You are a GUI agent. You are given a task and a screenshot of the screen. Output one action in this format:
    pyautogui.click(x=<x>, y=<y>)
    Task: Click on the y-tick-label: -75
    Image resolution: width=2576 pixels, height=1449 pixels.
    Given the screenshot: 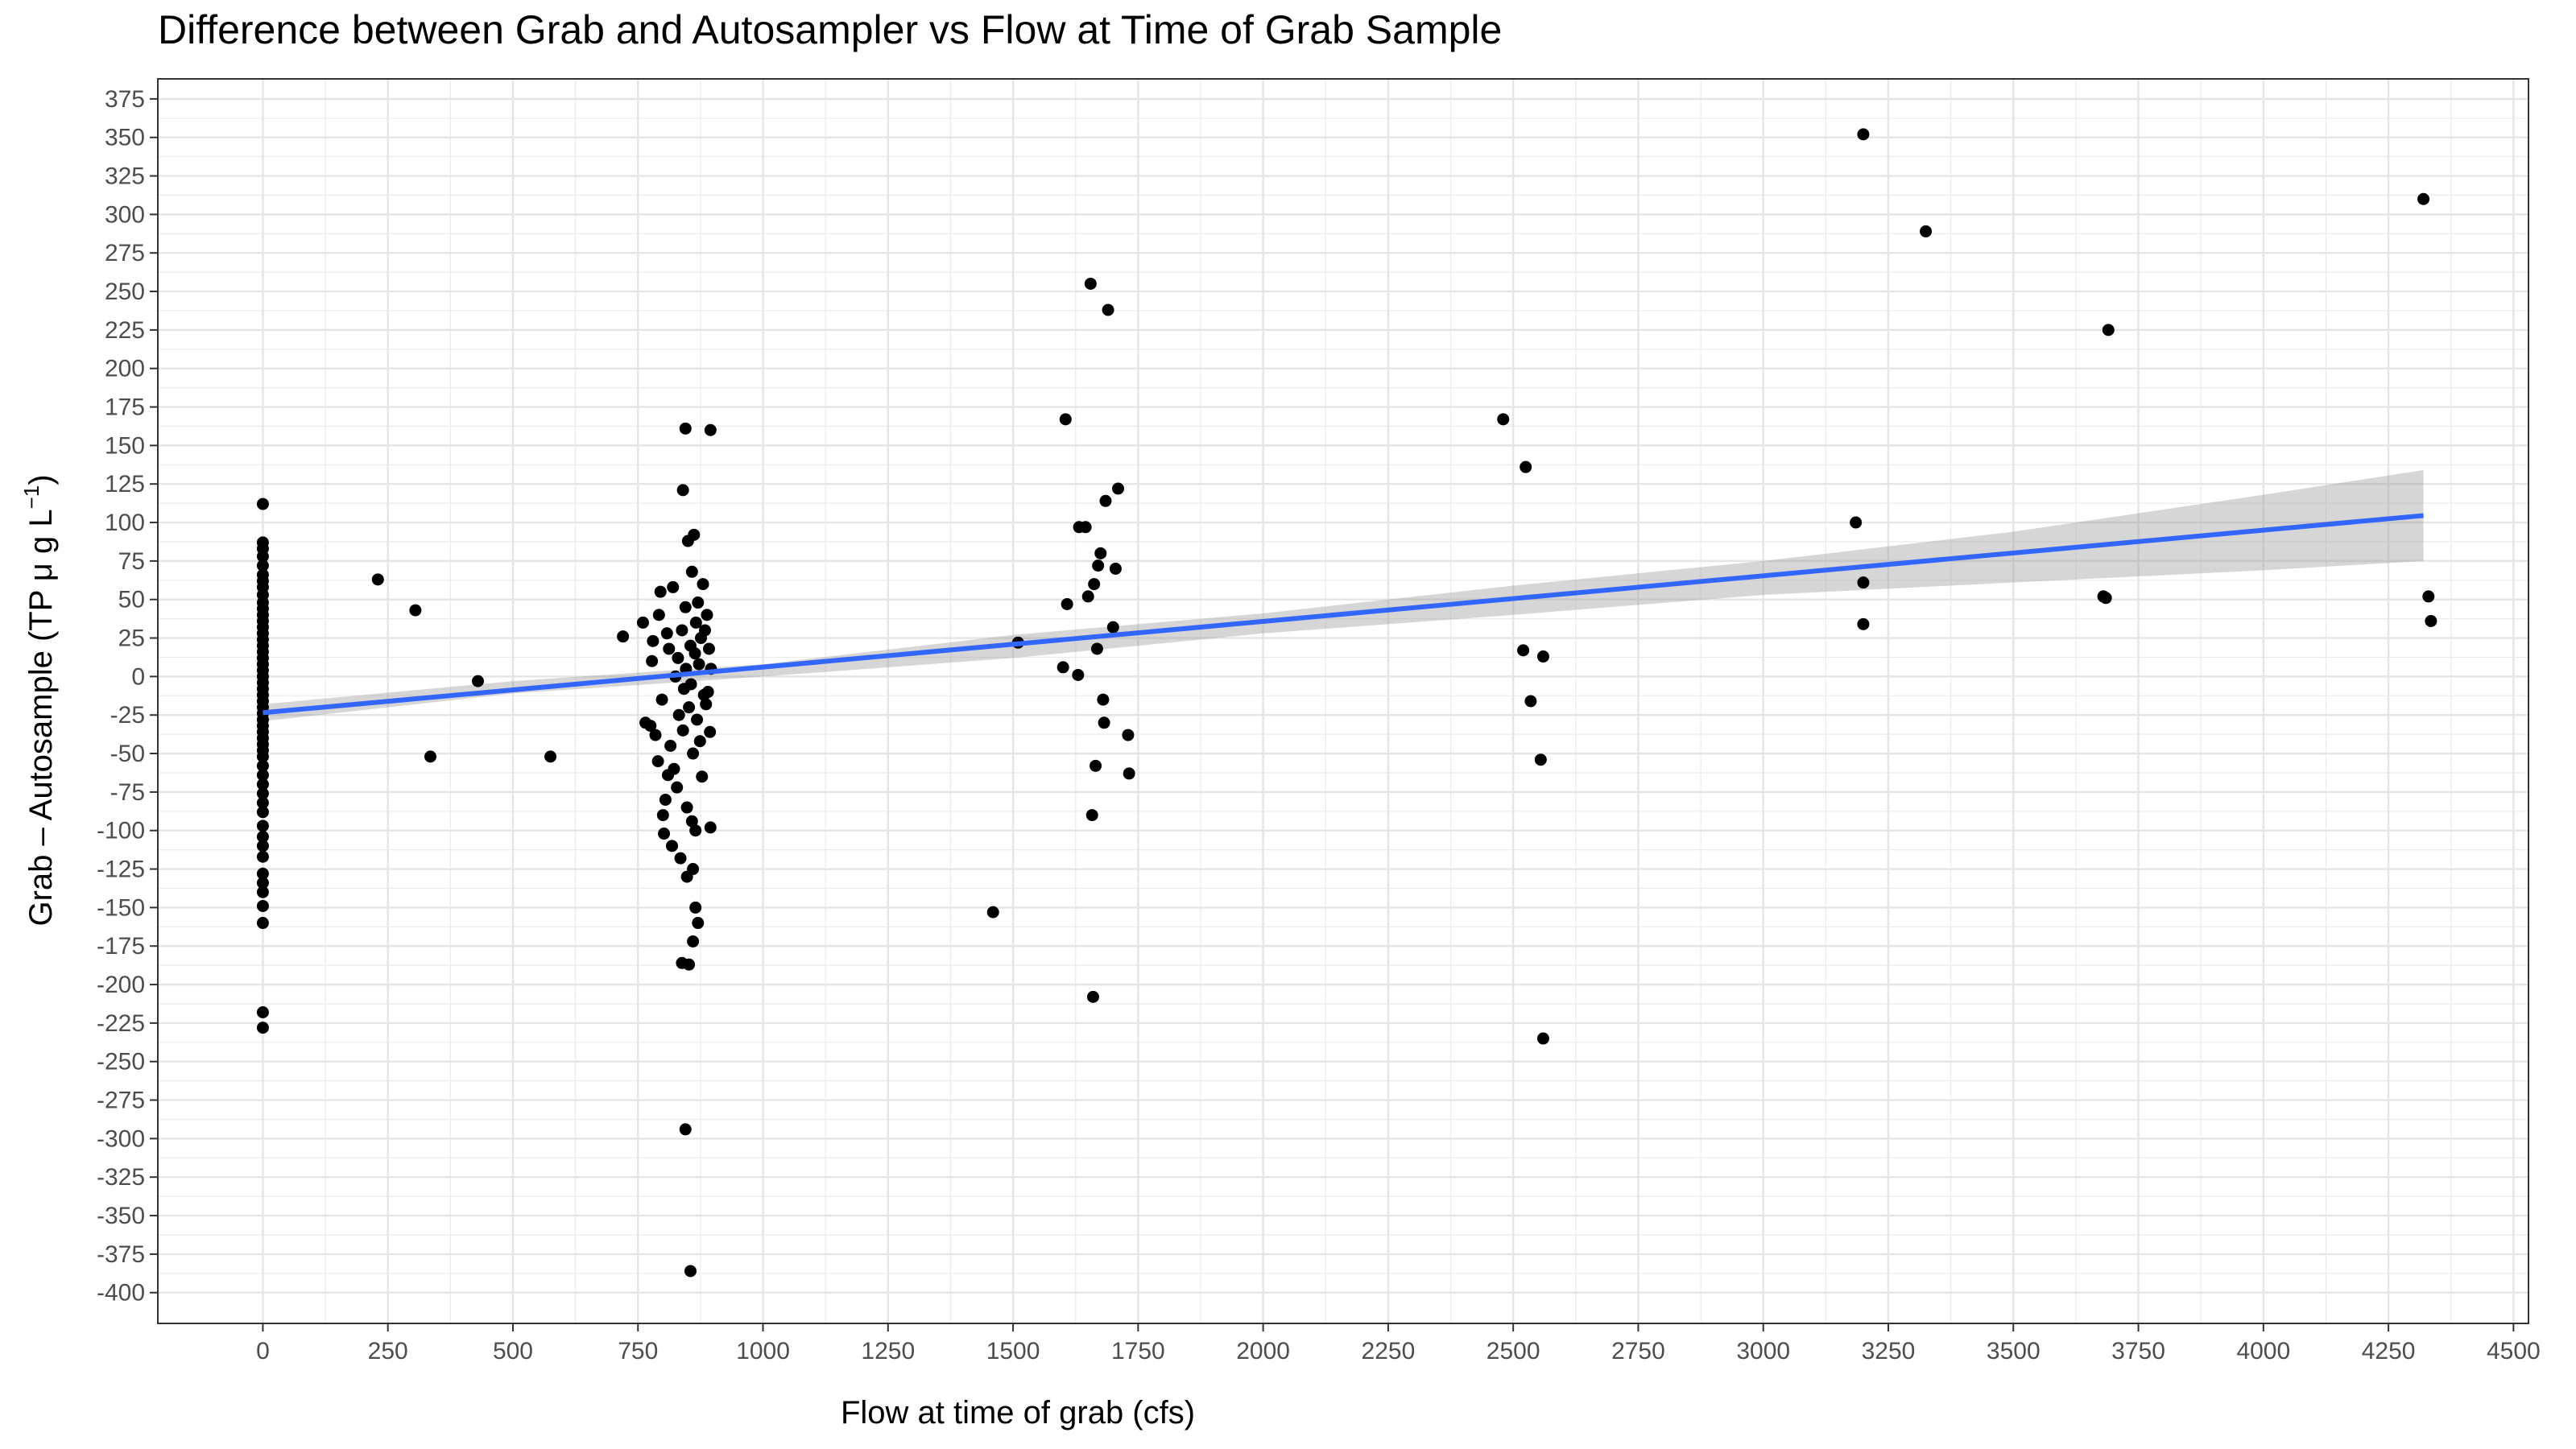 What is the action you would take?
    pyautogui.click(x=128, y=792)
    